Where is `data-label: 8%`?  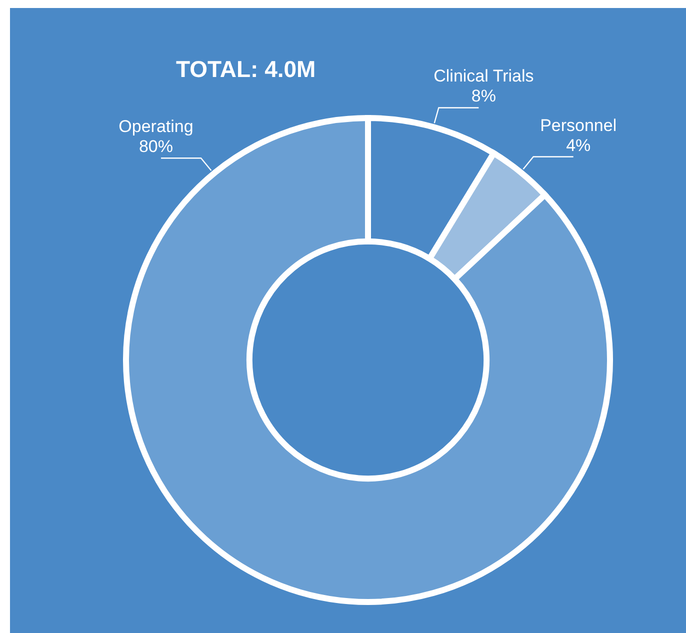
data-label: 8% is located at coordinates (483, 96).